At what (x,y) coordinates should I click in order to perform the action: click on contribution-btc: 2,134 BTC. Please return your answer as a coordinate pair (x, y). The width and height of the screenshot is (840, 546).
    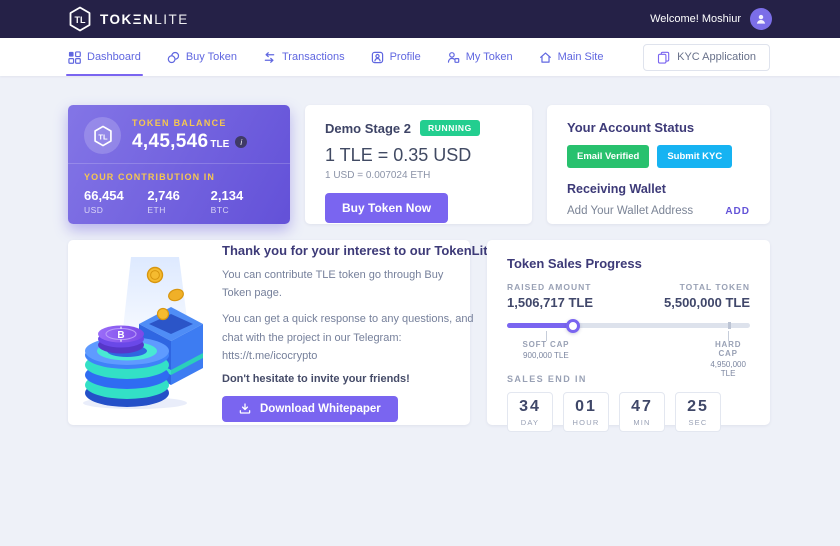
    Looking at the image, I should click on (242, 201).